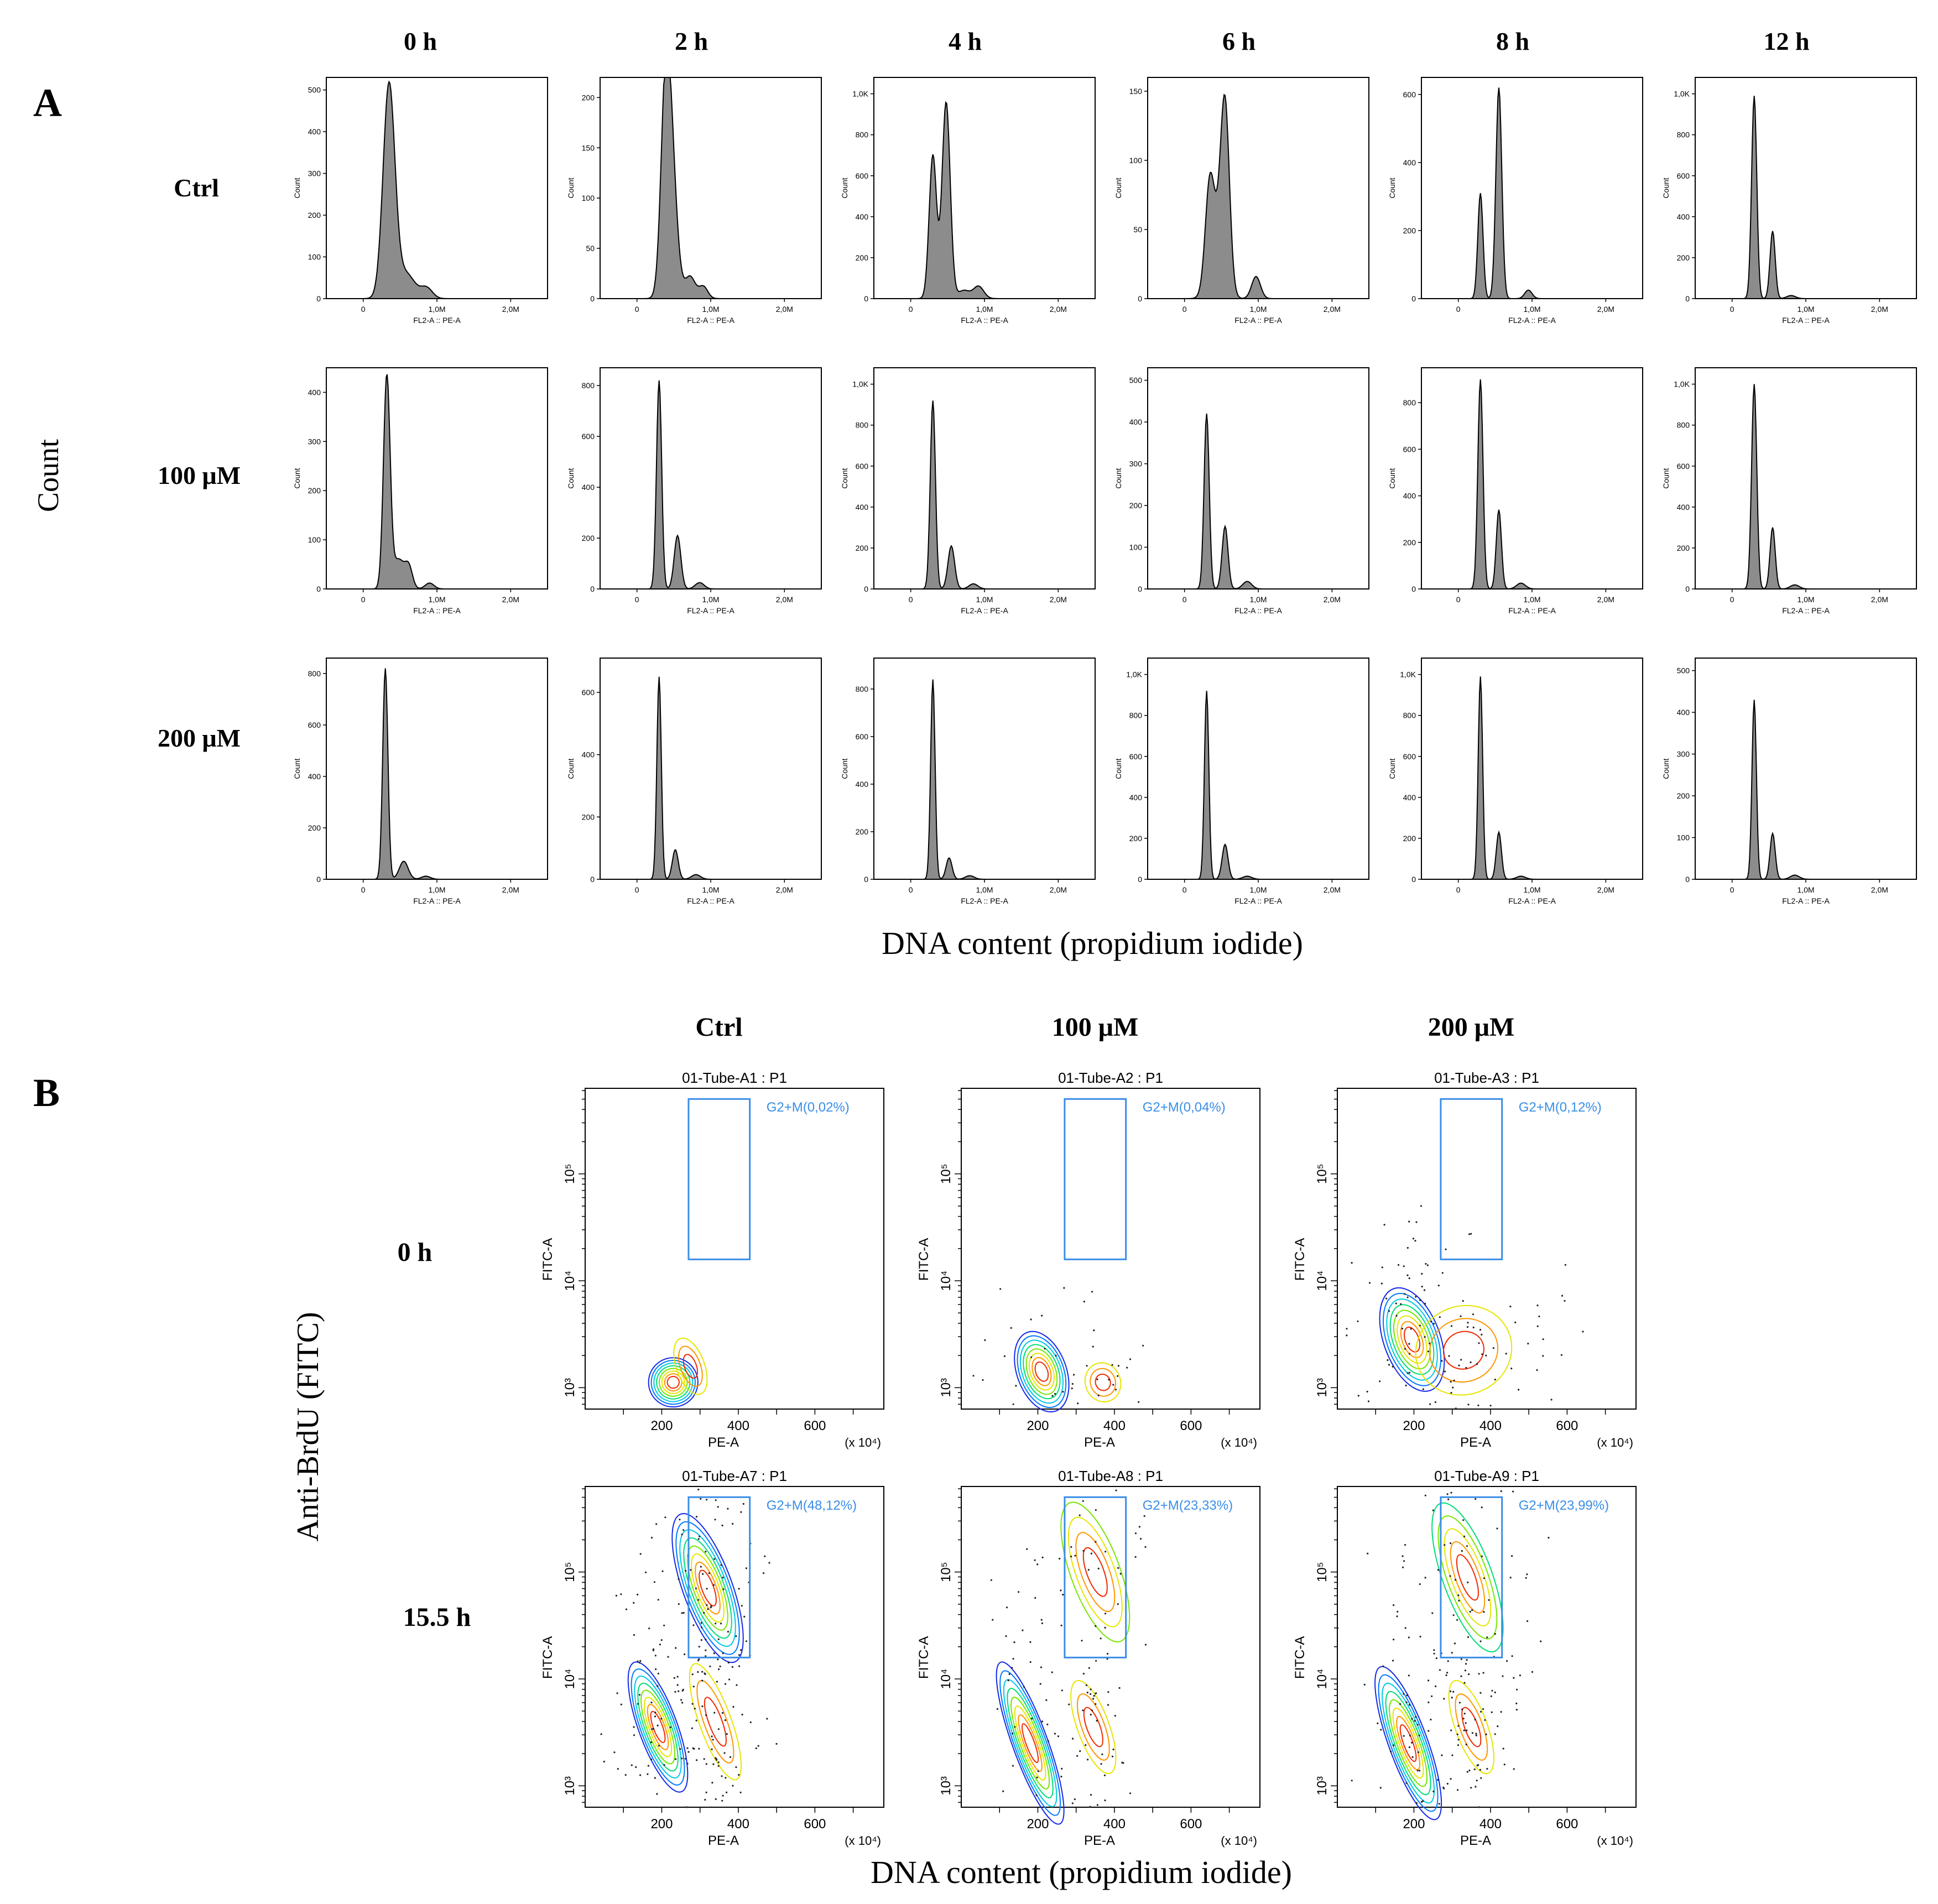 This screenshot has width=1938, height=1904. Describe the element at coordinates (588, 817) in the screenshot. I see `y-tick-label: 200` at that location.